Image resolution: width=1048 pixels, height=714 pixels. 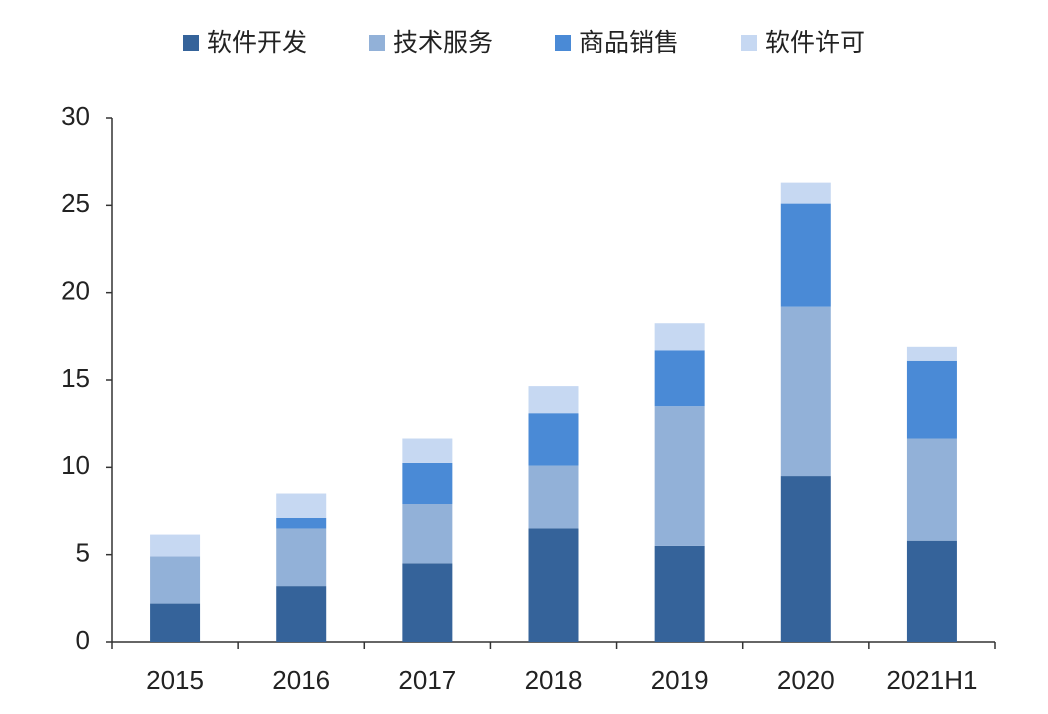 What do you see at coordinates (83, 553) in the screenshot?
I see `y-tick-label: 5` at bounding box center [83, 553].